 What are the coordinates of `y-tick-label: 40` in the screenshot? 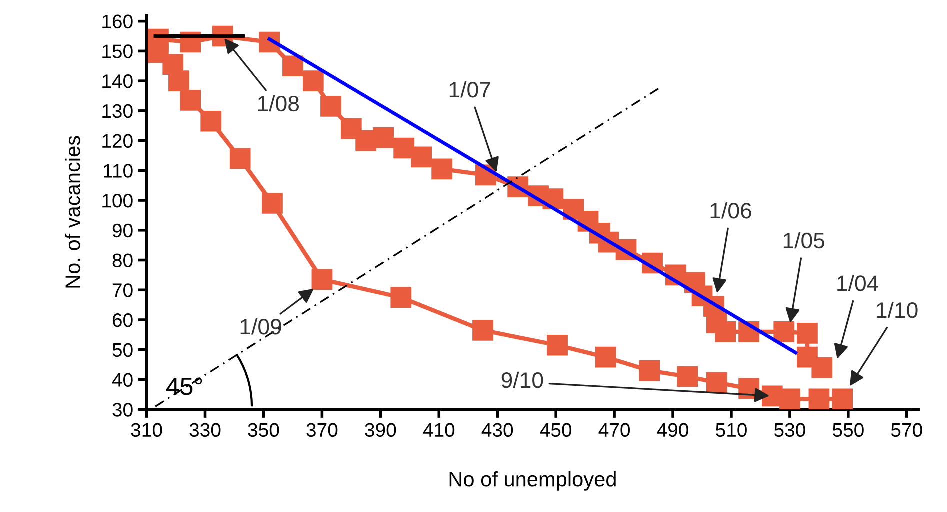 It's located at (122, 380).